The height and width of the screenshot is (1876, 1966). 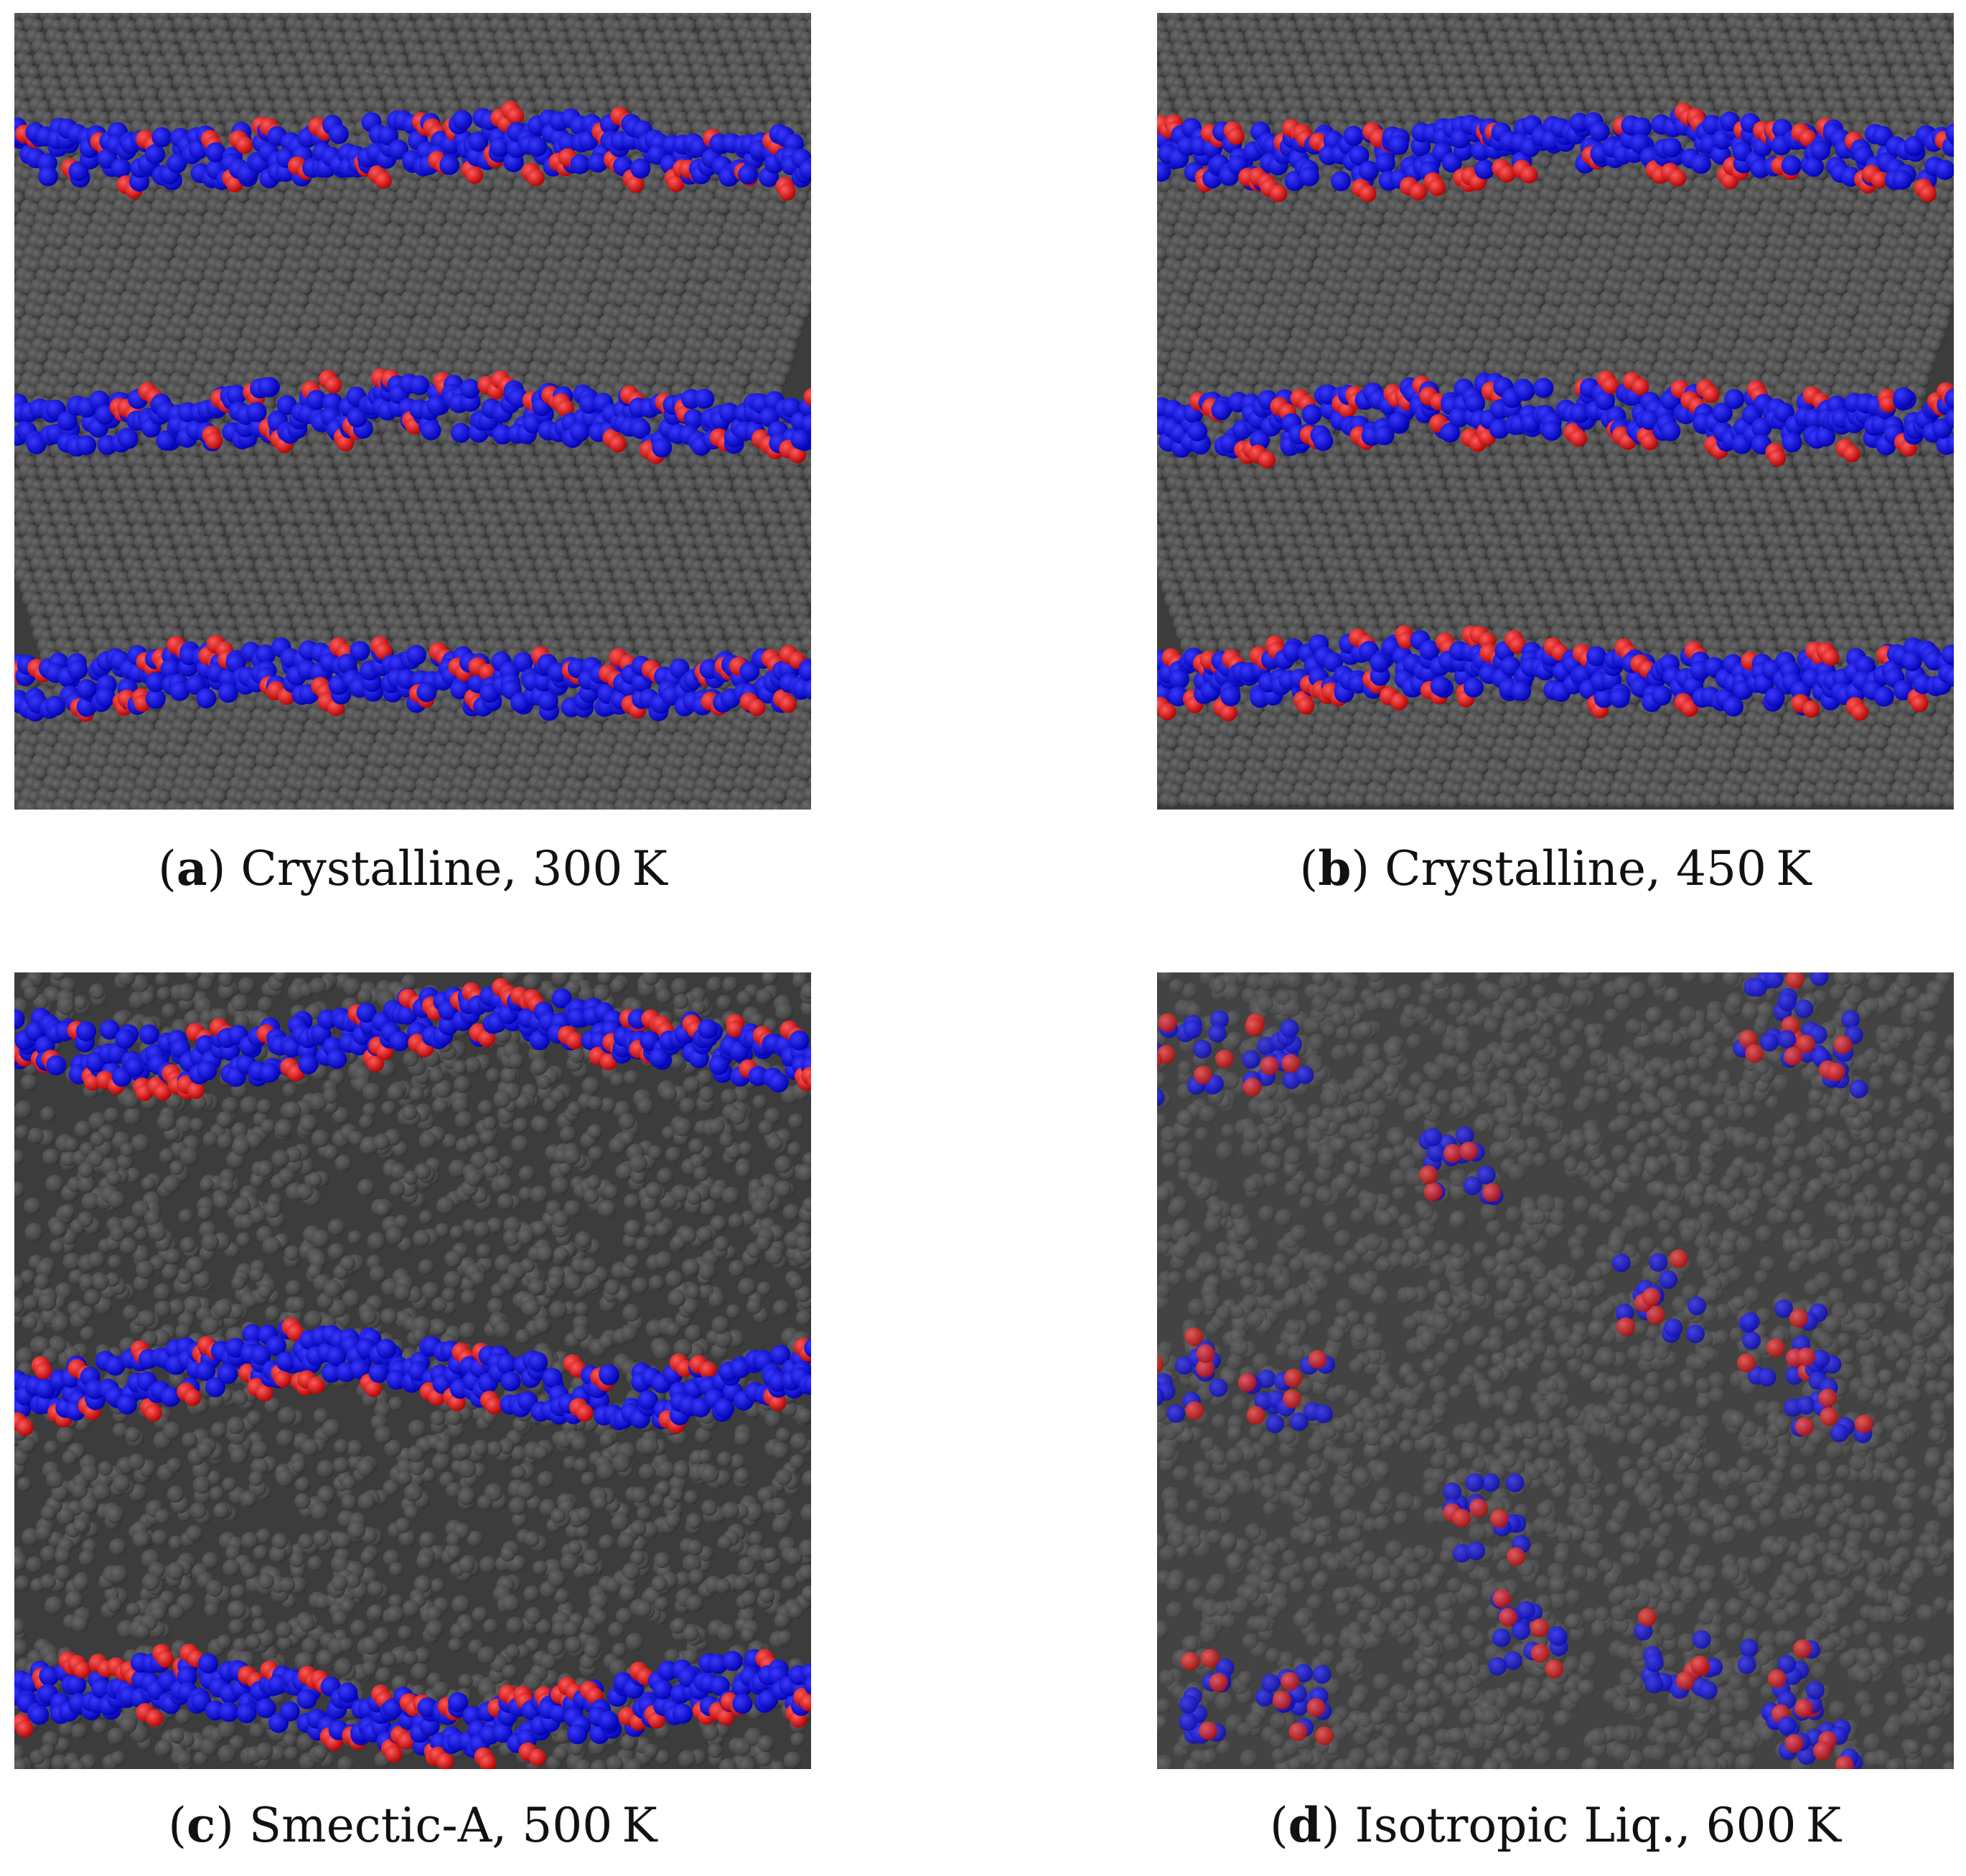 What do you see at coordinates (201, 1825) in the screenshot?
I see `caption-c-letter: c` at bounding box center [201, 1825].